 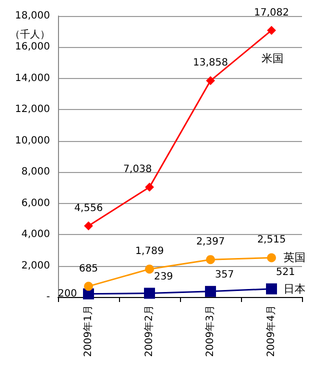 What do you see at coordinates (88, 208) in the screenshot?
I see `data-label: 4,556` at bounding box center [88, 208].